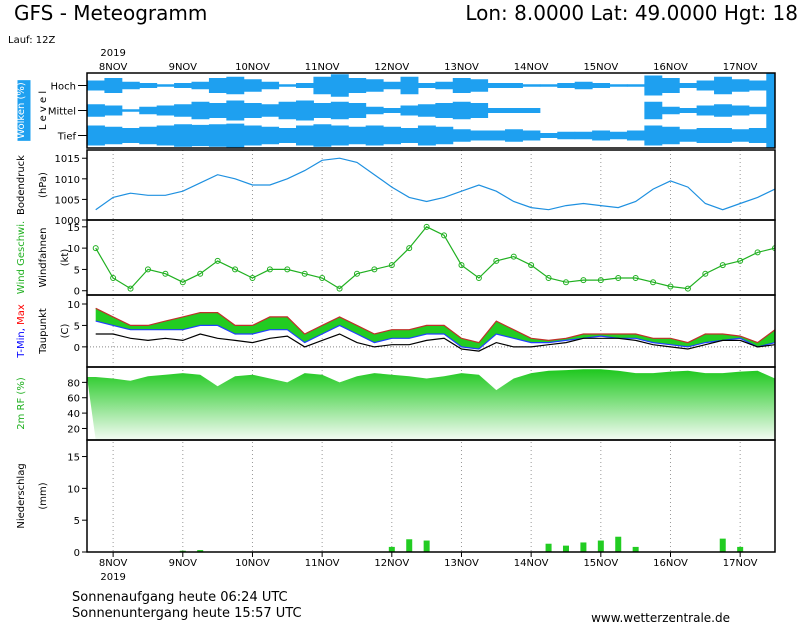 The height and width of the screenshot is (625, 800). What do you see at coordinates (112, 577) in the screenshot?
I see `year-bottom: 2019` at bounding box center [112, 577].